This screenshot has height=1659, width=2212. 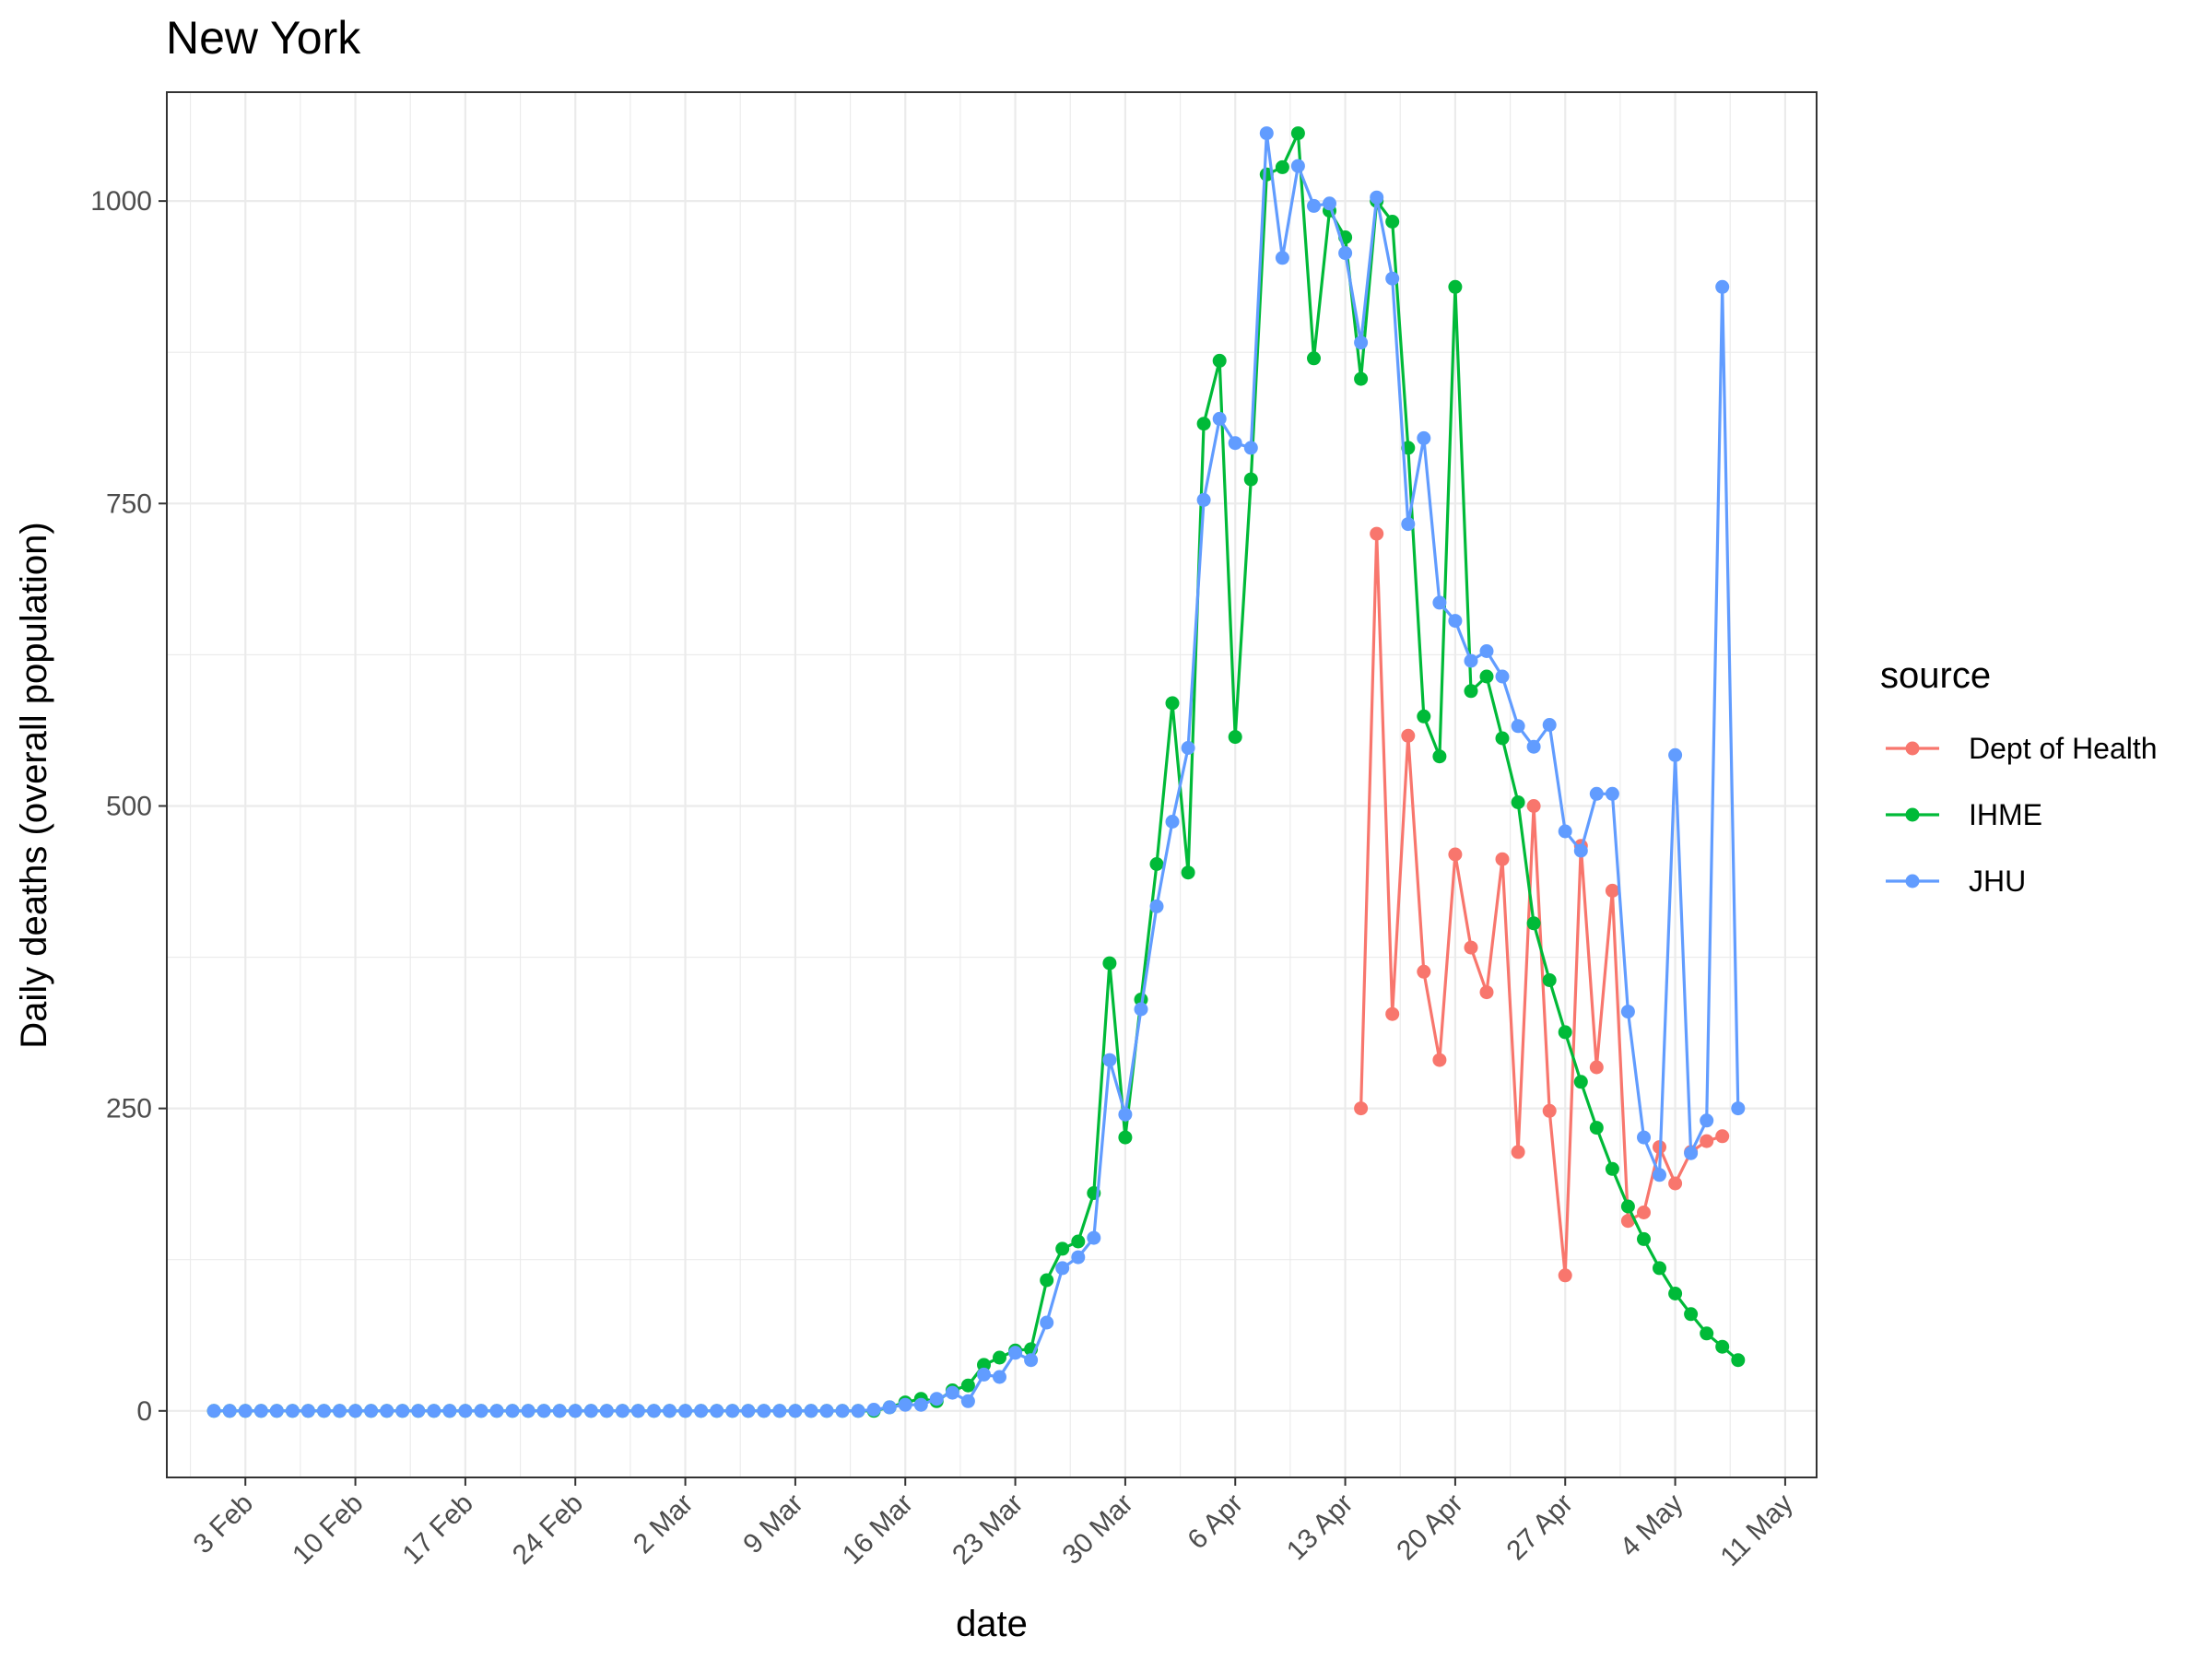 I want to click on y-tick-label: 1000, so click(x=121, y=201).